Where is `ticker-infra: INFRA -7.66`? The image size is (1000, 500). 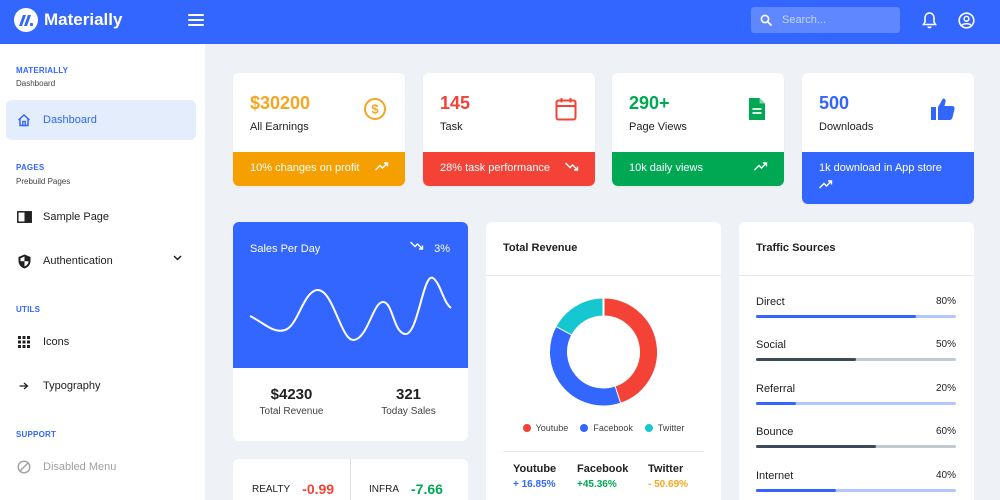
ticker-infra: INFRA -7.66 is located at coordinates (406, 489).